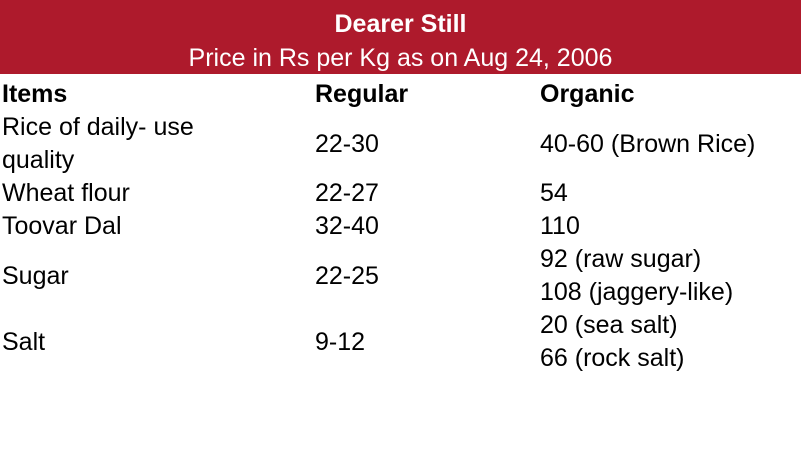  I want to click on item-text: Toovar Dal, so click(62, 226).